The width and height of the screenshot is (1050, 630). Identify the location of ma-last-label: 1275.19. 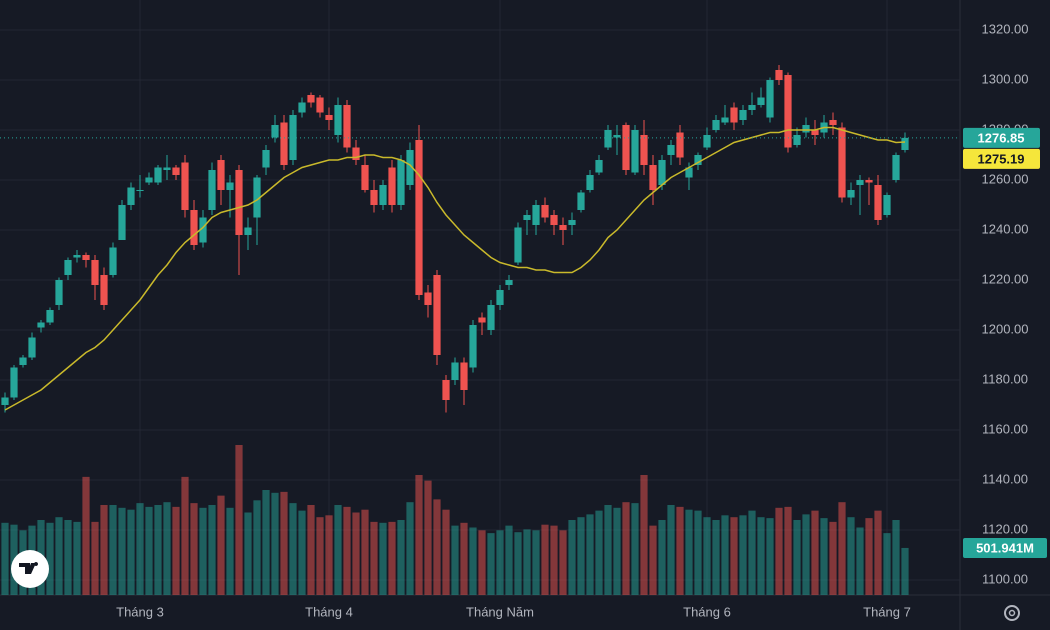
(1001, 158).